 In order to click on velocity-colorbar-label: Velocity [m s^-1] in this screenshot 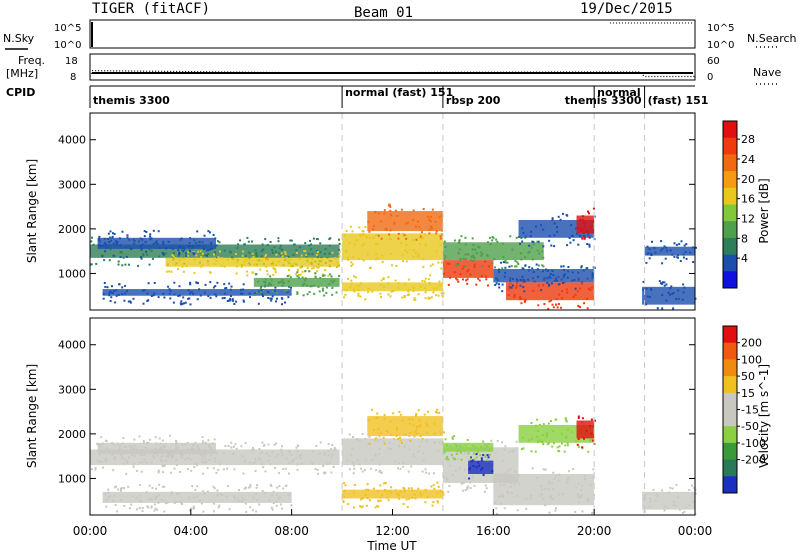, I will do `click(764, 416)`.